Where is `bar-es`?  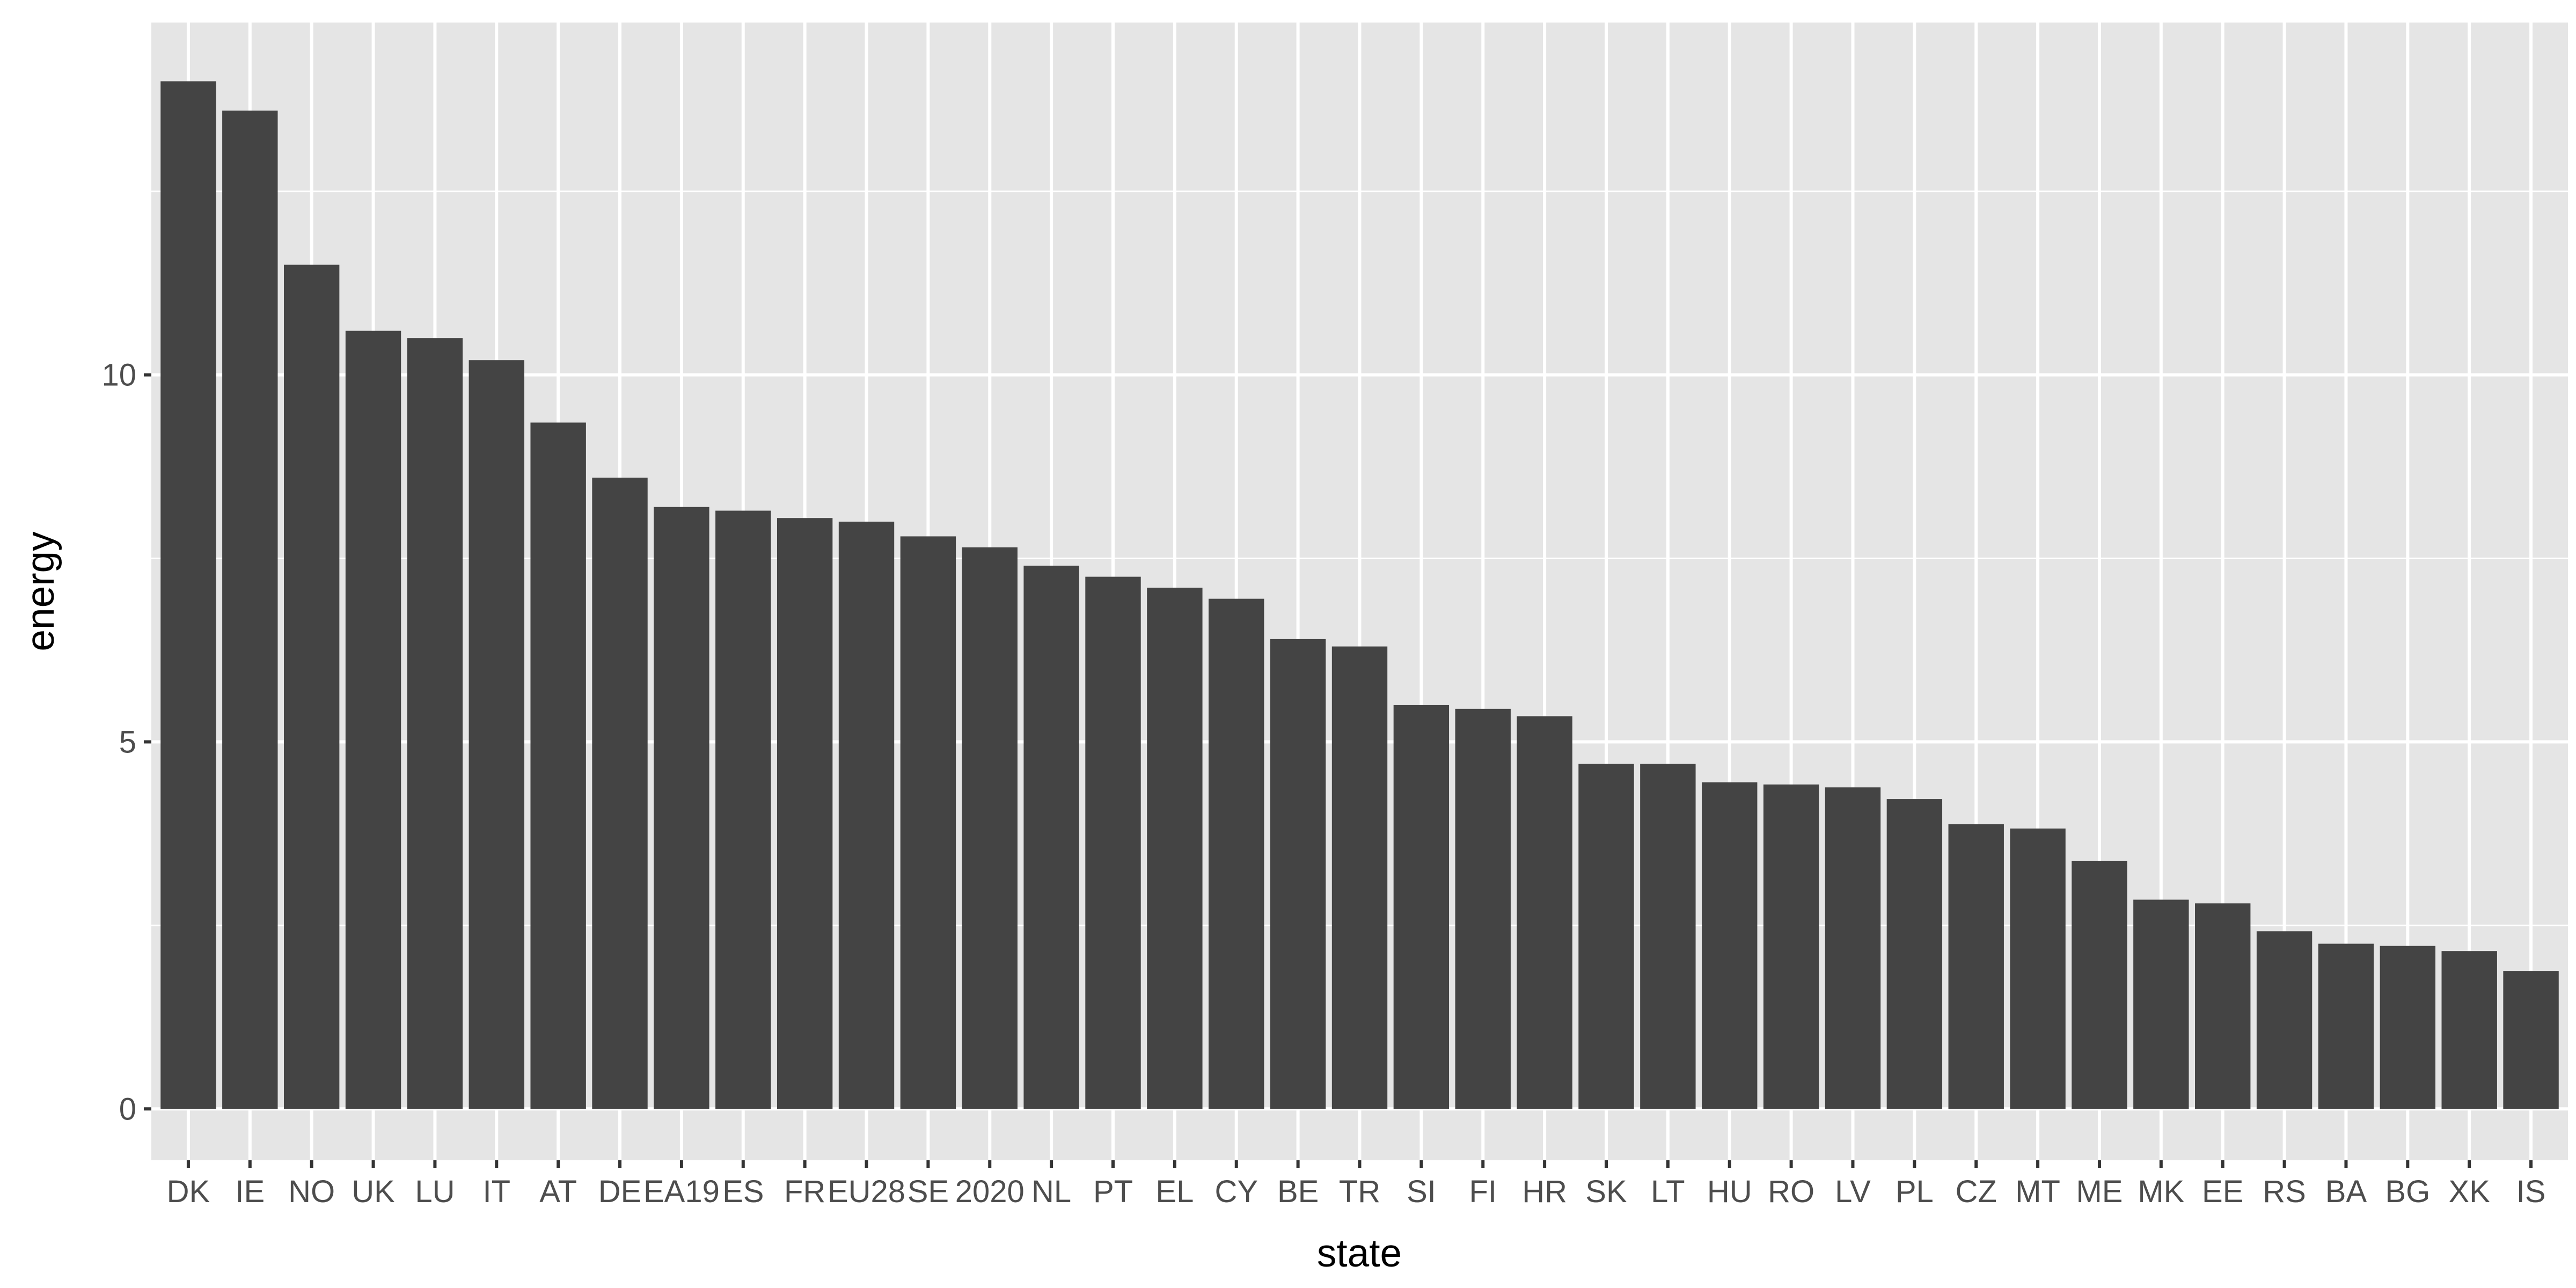
bar-es is located at coordinates (743, 809).